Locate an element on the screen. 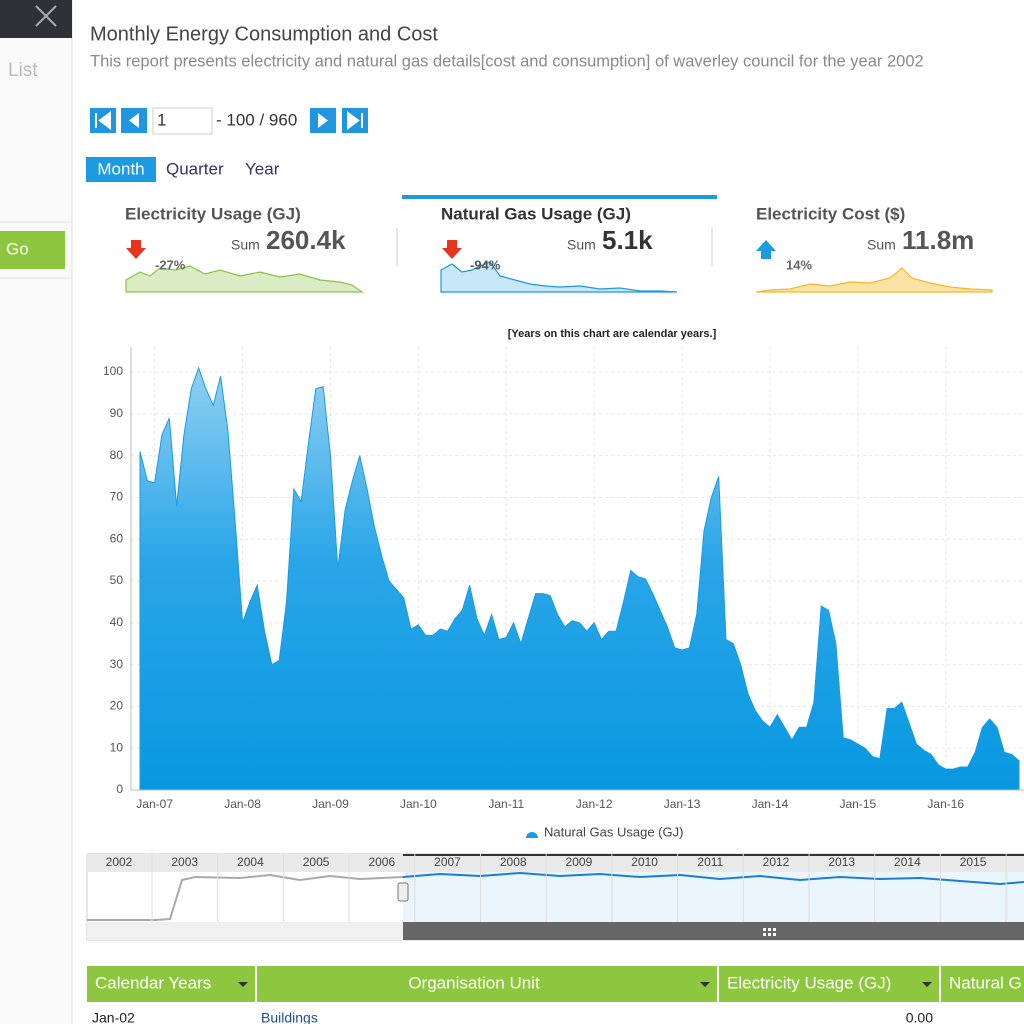 The height and width of the screenshot is (1024, 1024). kpi-change: -94% is located at coordinates (485, 264).